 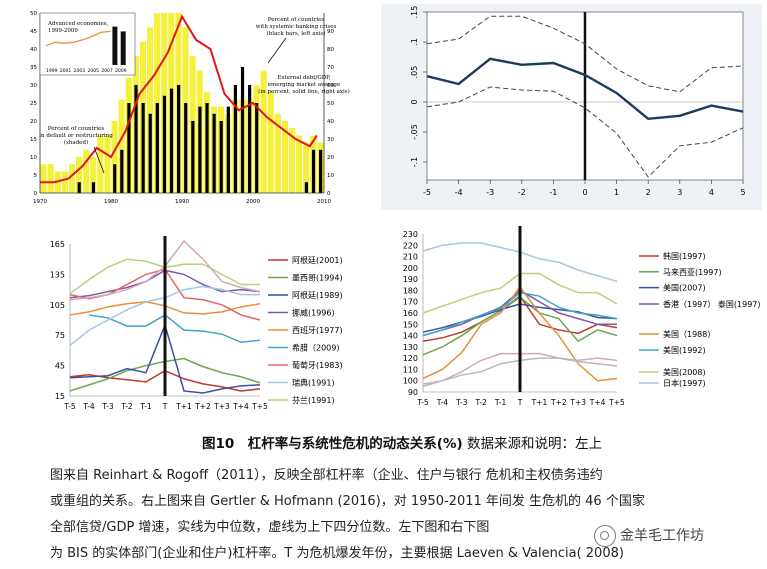 I want to click on x-tick-label: -2, so click(x=522, y=192).